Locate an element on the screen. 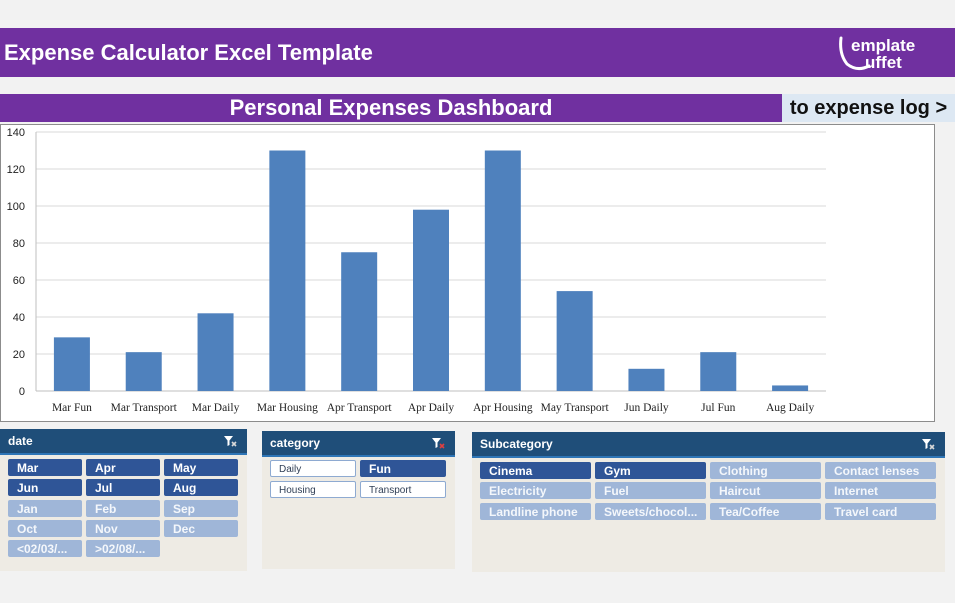  slicer-item: Mar is located at coordinates (45, 467).